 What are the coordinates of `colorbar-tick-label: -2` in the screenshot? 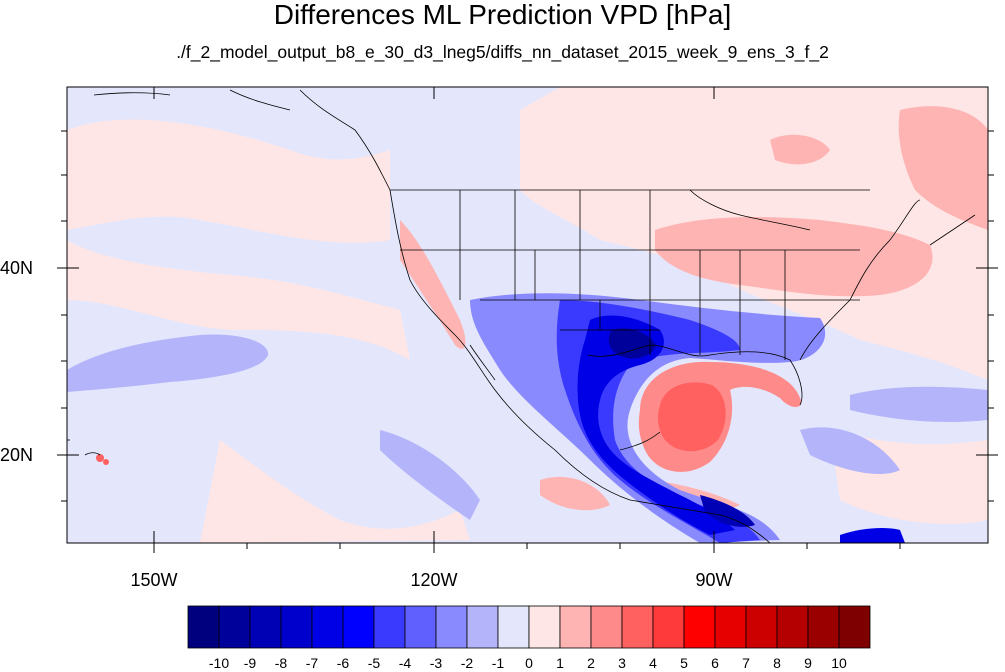 It's located at (467, 663).